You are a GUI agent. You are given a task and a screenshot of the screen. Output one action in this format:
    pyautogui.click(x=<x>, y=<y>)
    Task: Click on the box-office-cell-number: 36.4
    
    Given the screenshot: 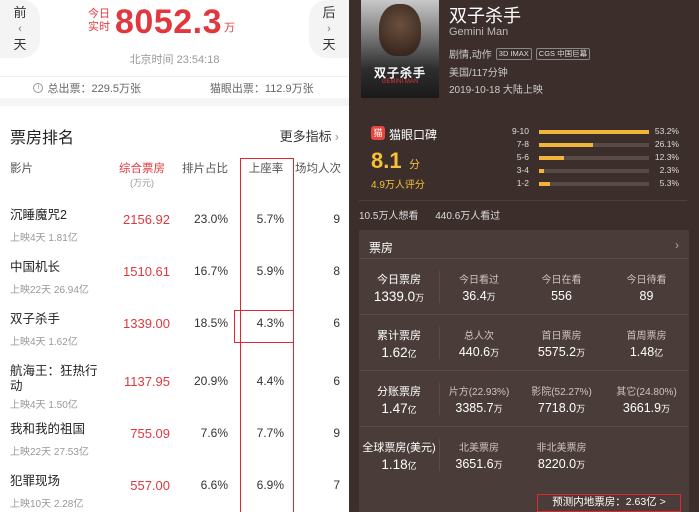 What is the action you would take?
    pyautogui.click(x=474, y=296)
    